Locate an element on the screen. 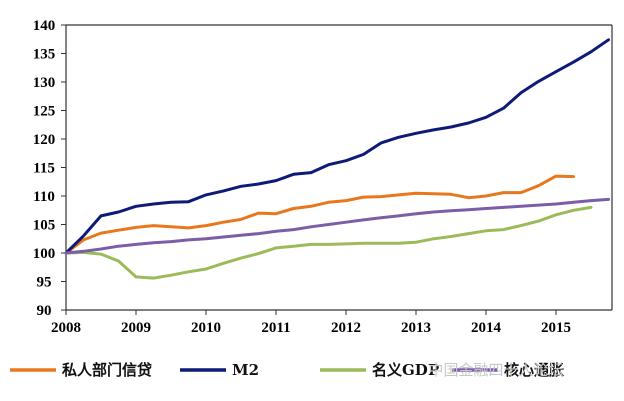  legend-label-1: M2 is located at coordinates (245, 370).